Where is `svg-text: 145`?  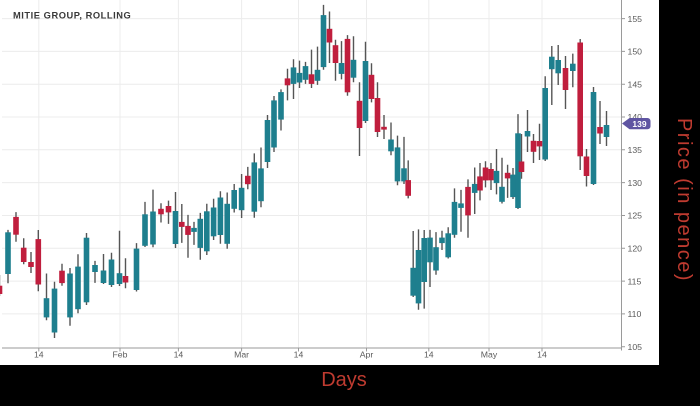
svg-text: 145 is located at coordinates (635, 84).